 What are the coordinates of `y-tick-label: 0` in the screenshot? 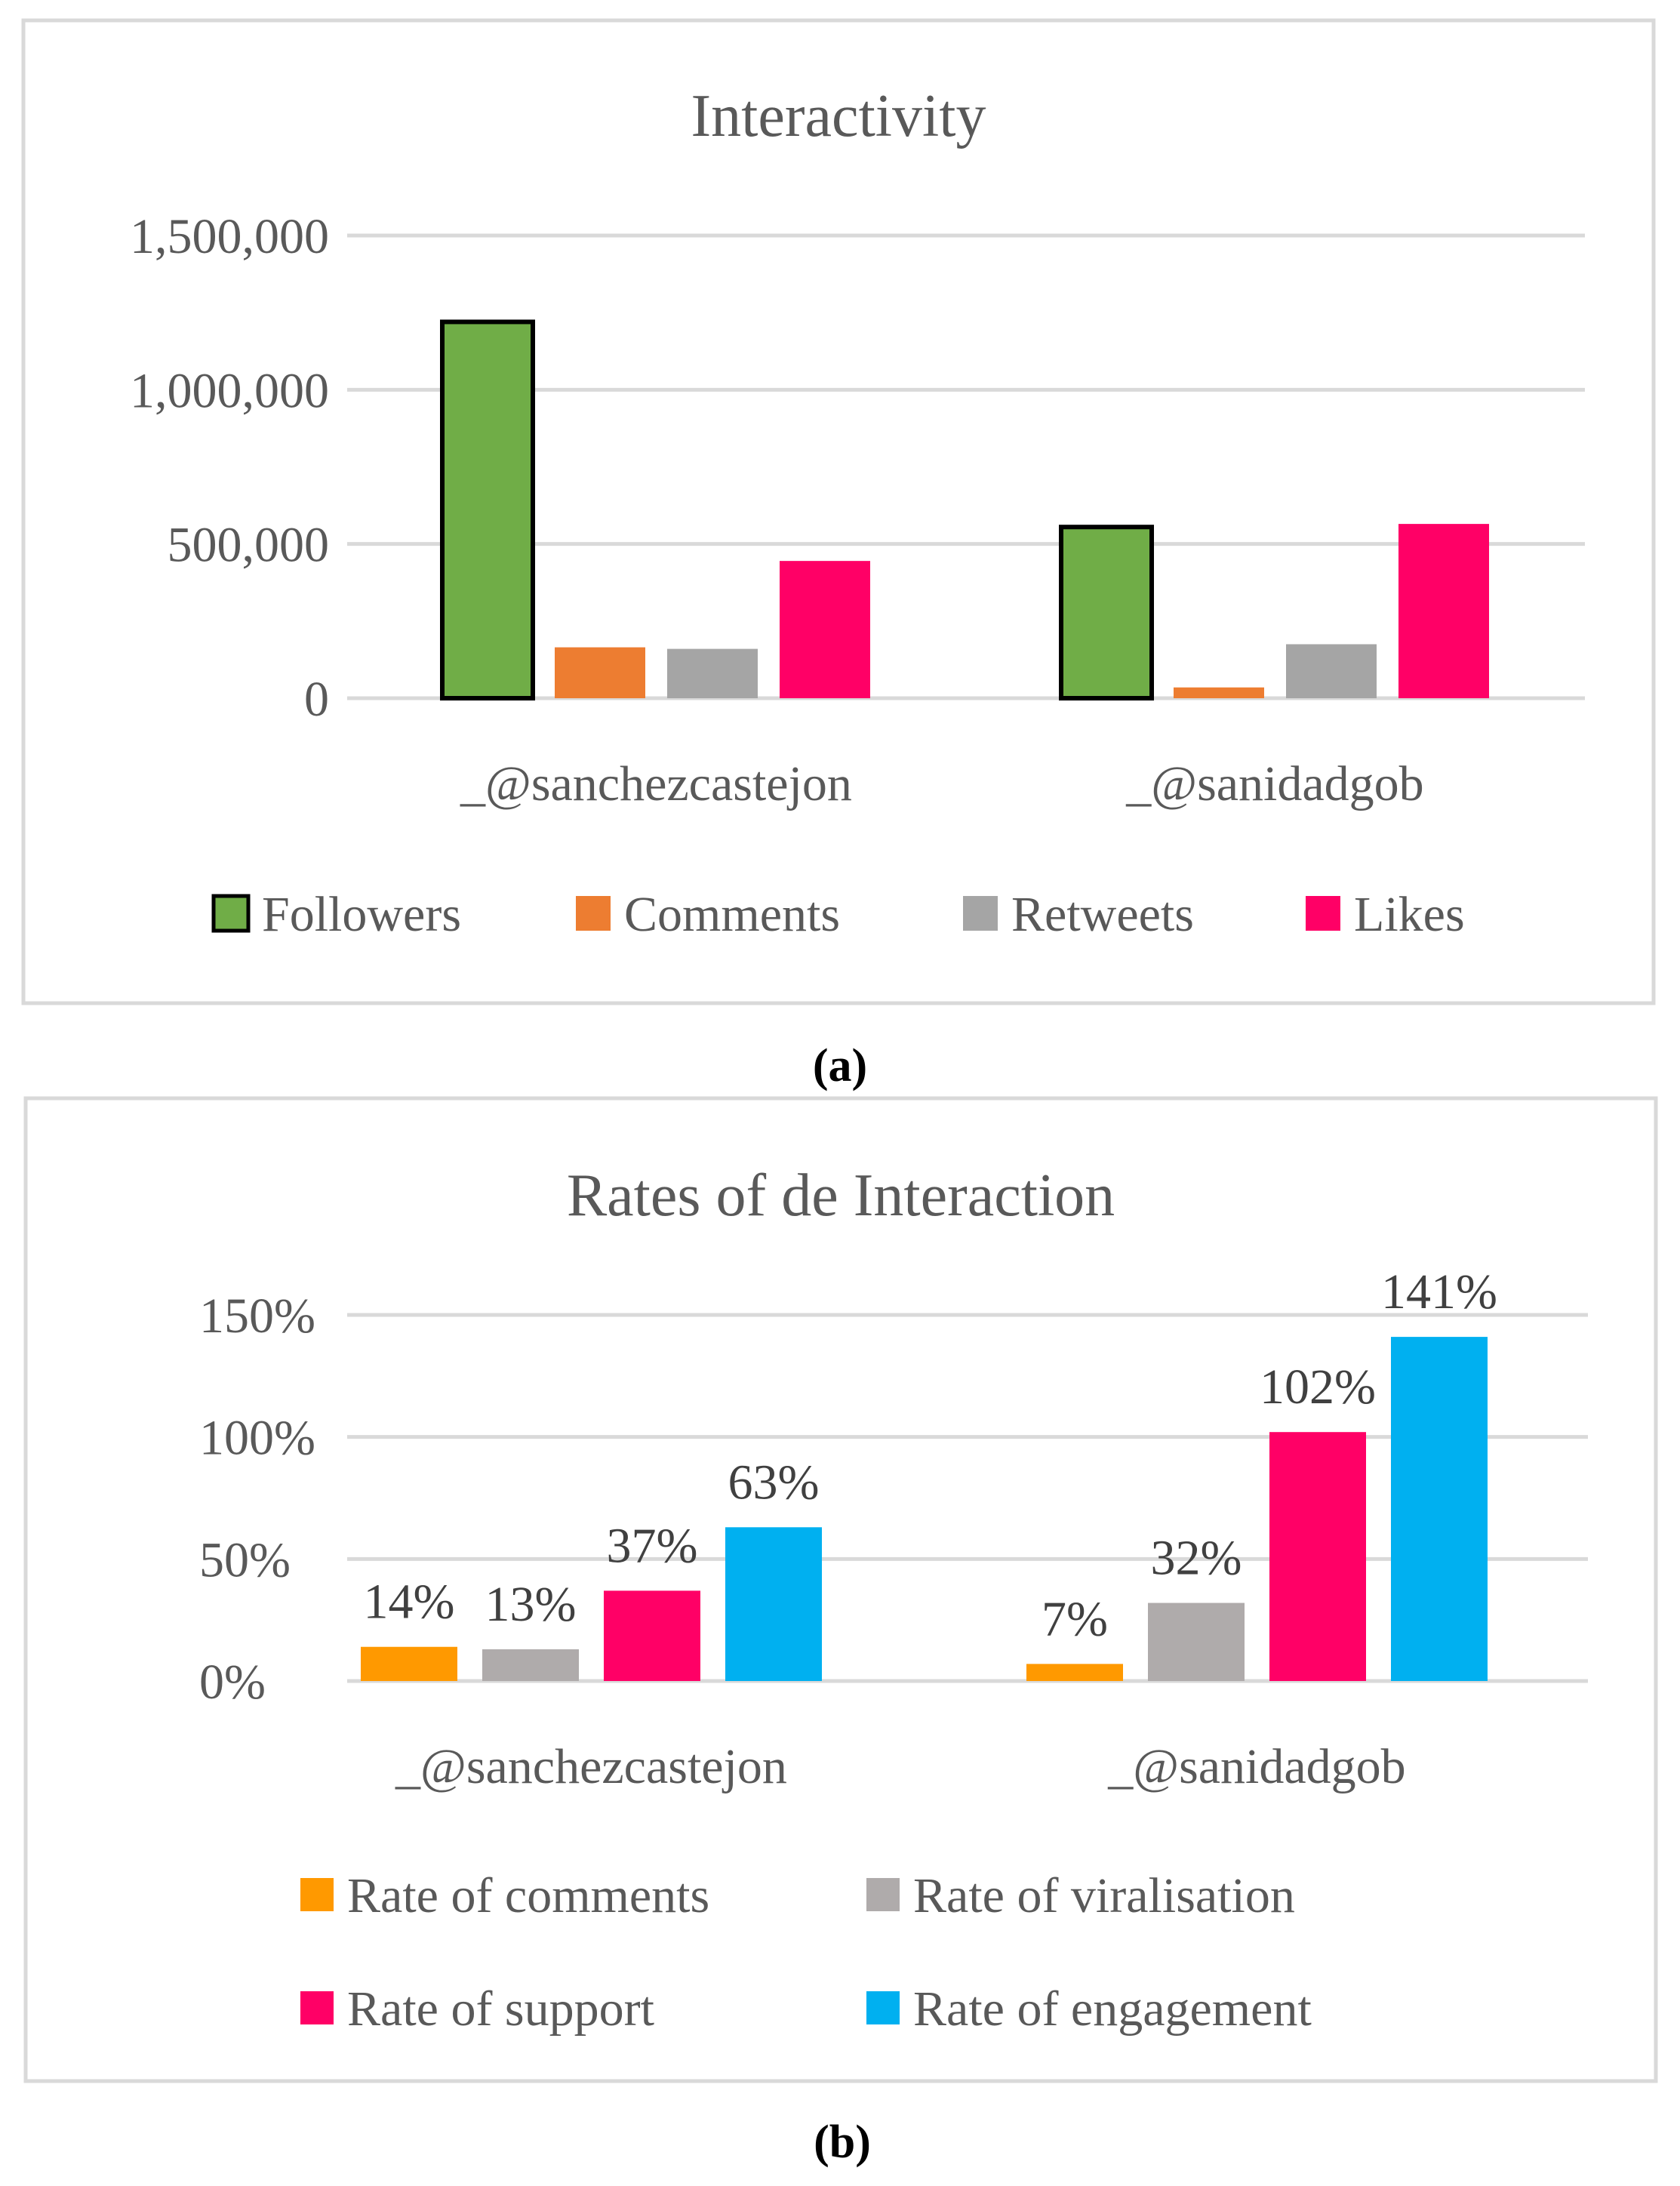 It's located at (317, 699).